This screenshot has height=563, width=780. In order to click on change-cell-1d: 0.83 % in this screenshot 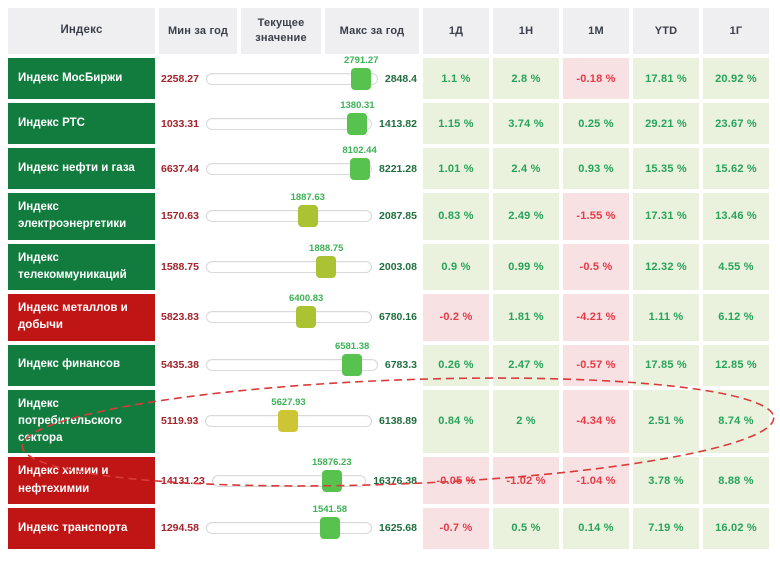, I will do `click(456, 216)`.